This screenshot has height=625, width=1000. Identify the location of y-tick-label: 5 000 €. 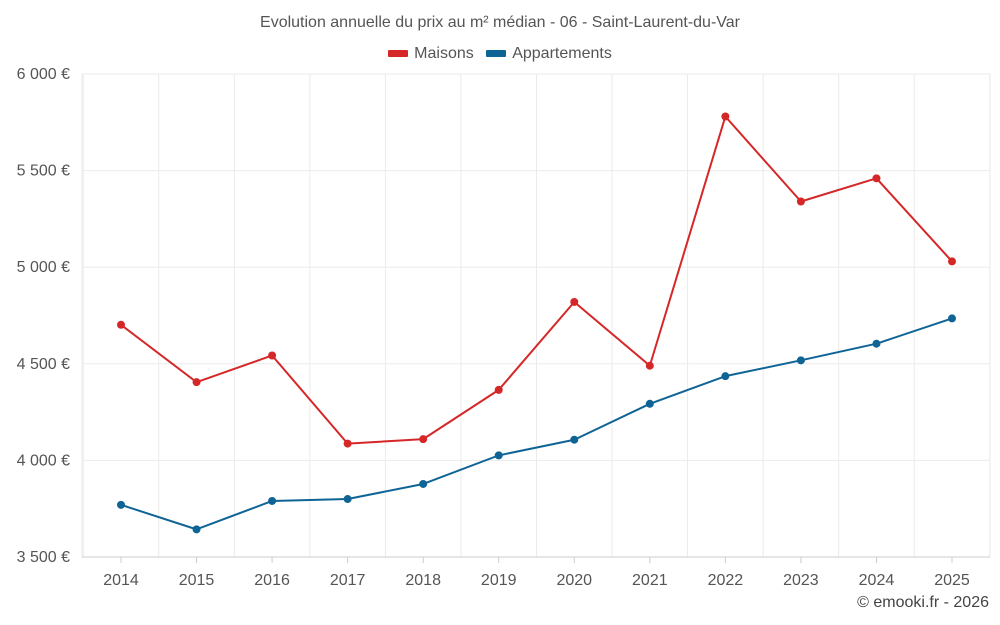
(43, 267).